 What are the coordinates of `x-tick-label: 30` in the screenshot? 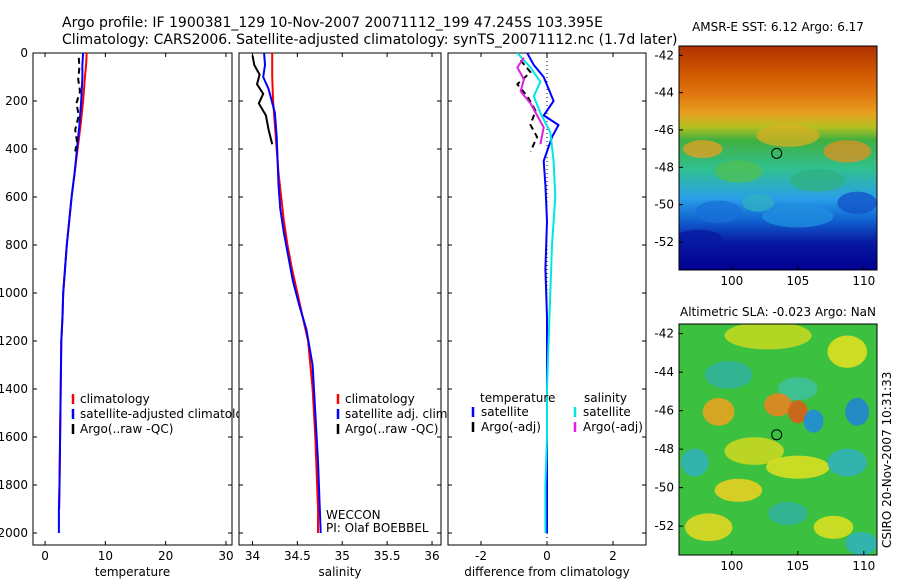 It's located at (225, 556).